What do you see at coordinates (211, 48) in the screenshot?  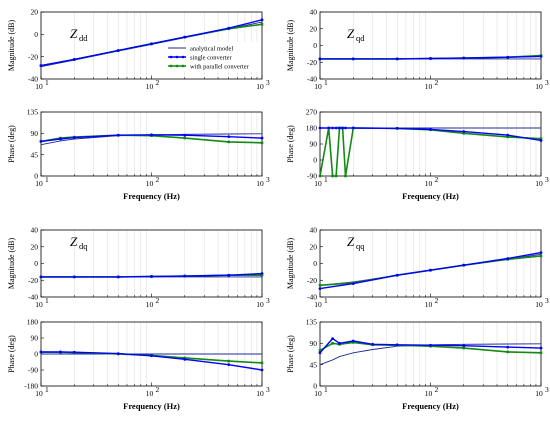 I see `legend-label-0: analytical model` at bounding box center [211, 48].